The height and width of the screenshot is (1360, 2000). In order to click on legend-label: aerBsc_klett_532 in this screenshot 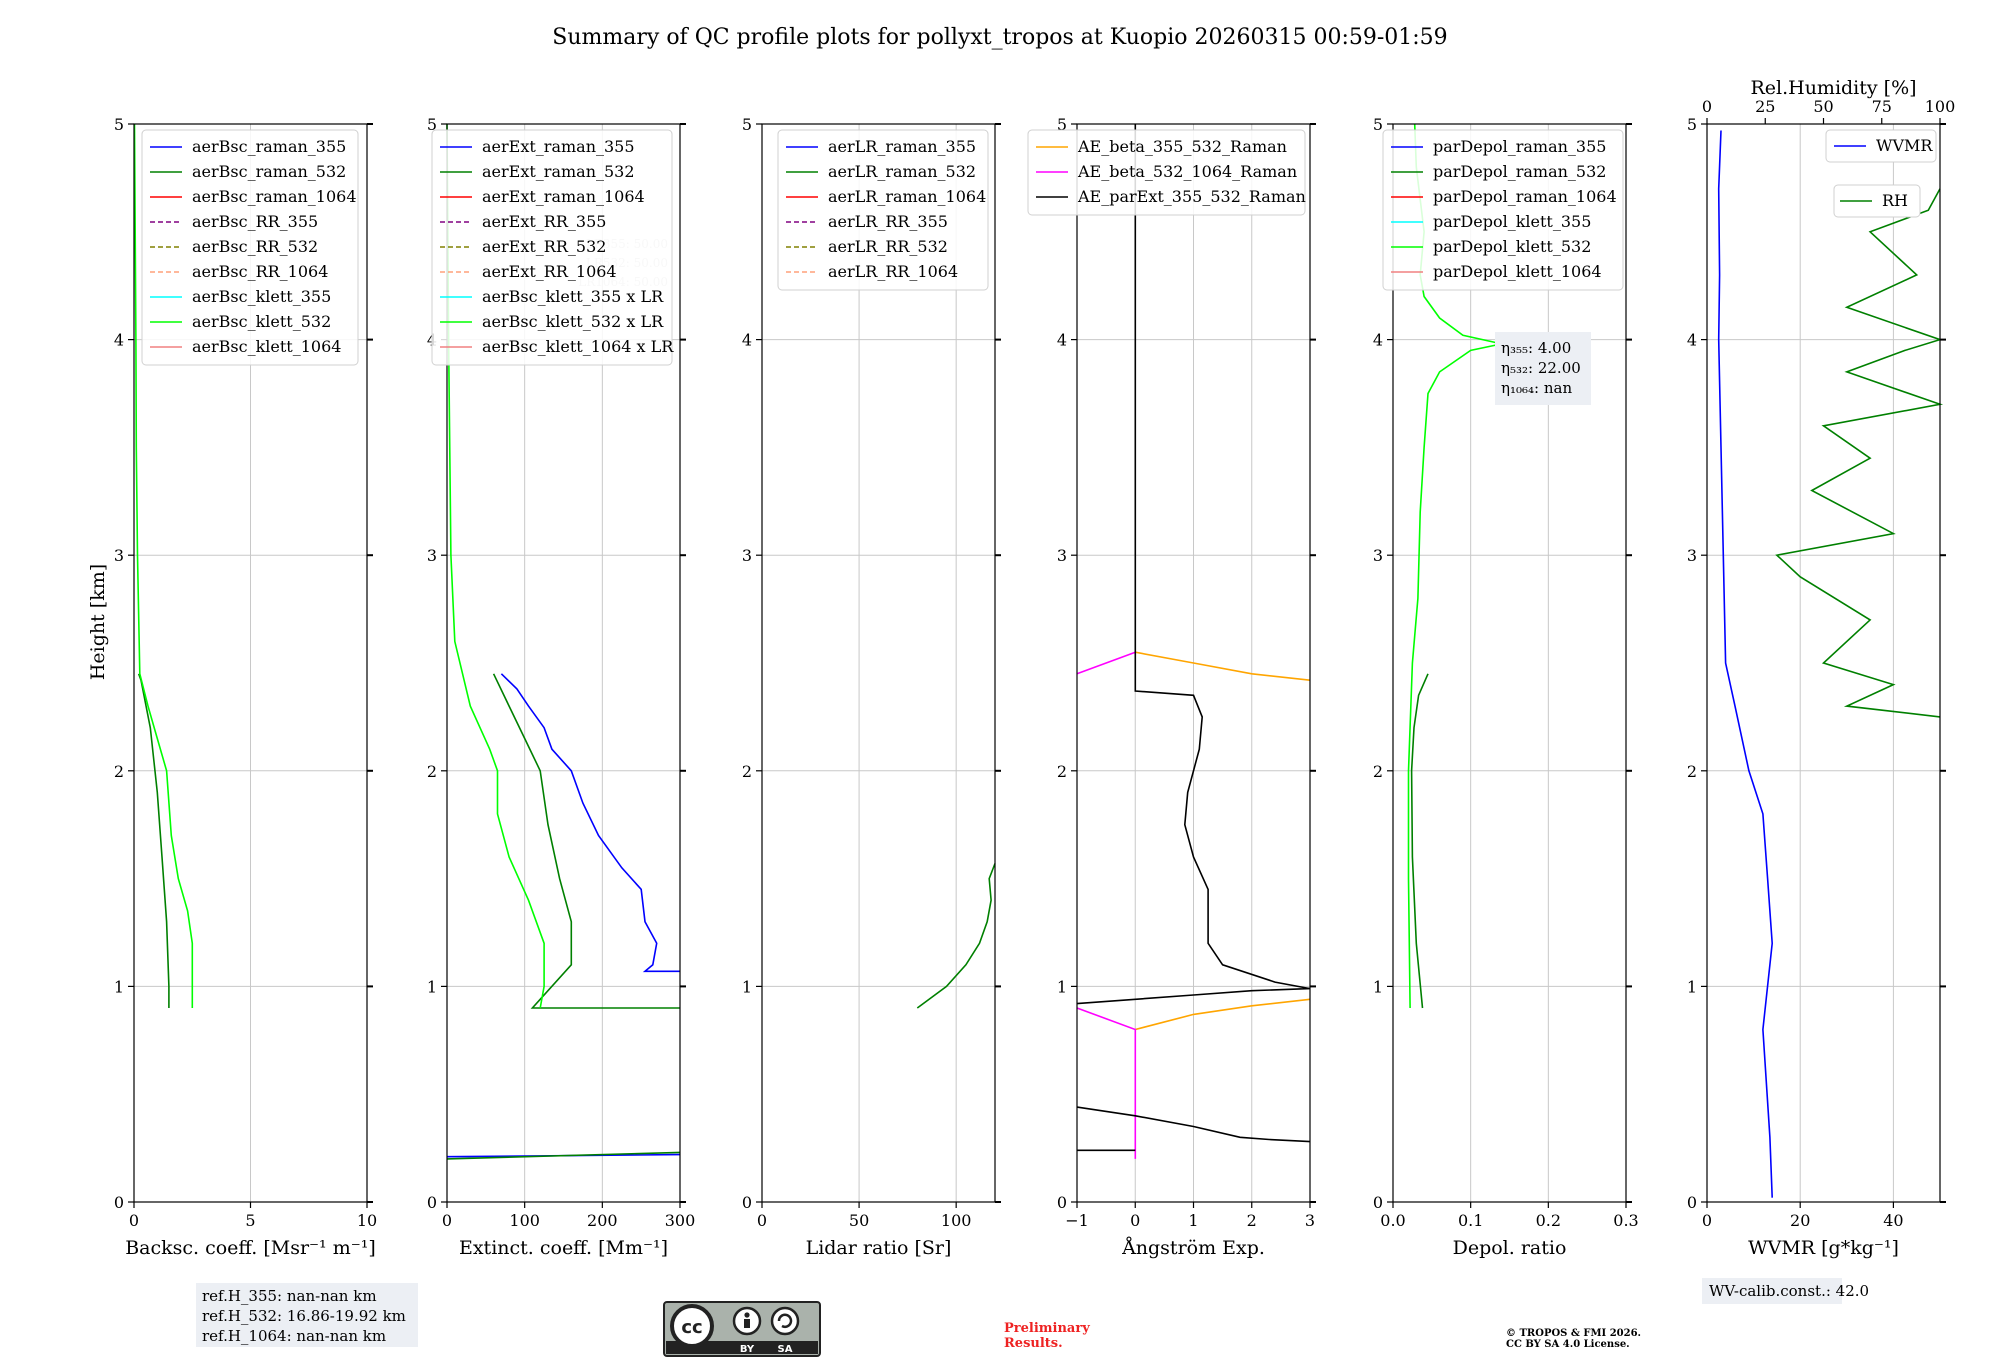, I will do `click(261, 321)`.